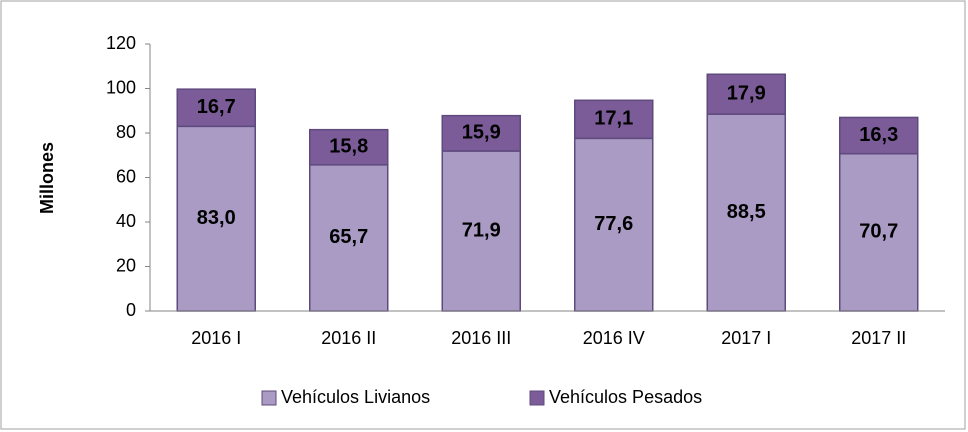  What do you see at coordinates (348, 338) in the screenshot?
I see `x-tick-label: 2016 II` at bounding box center [348, 338].